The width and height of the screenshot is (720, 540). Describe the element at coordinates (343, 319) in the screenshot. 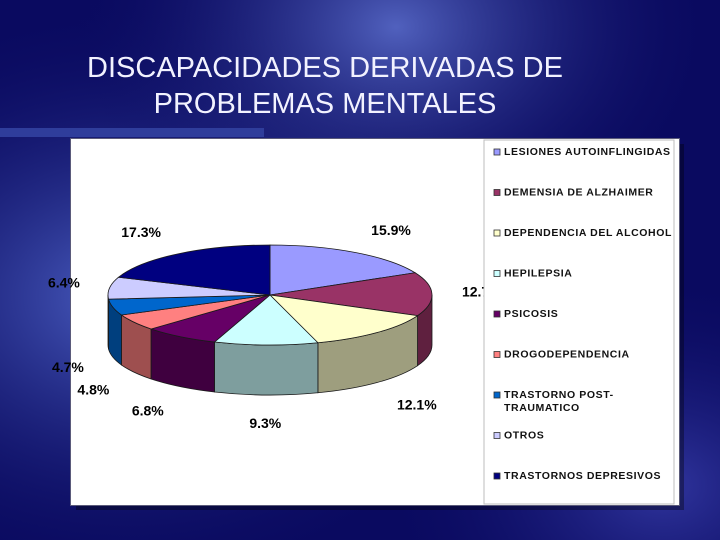

I see `pie-slice-dependencia-del-alcohol` at that location.